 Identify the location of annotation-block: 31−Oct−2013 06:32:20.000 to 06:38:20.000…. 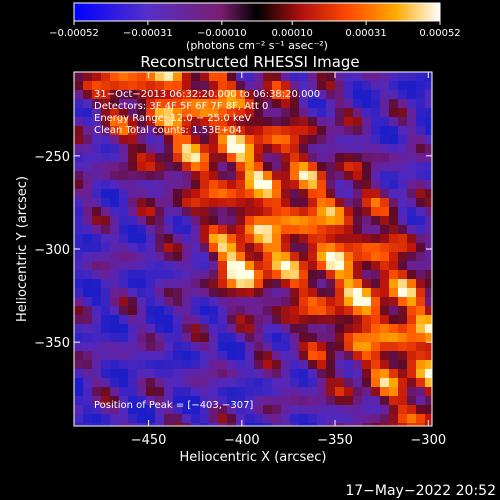
(207, 112).